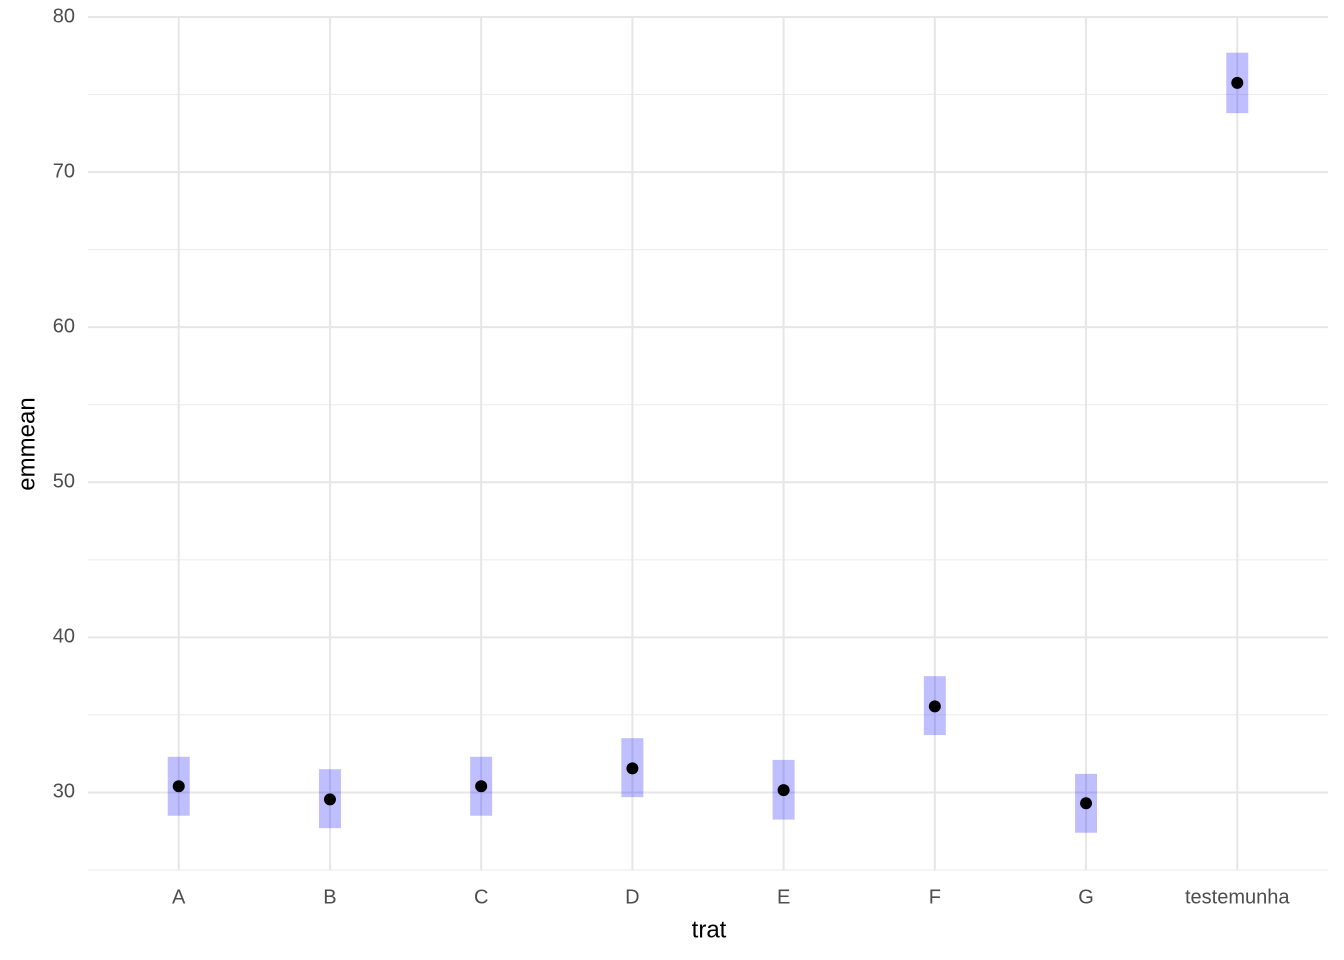  What do you see at coordinates (64, 171) in the screenshot?
I see `y-tick-label: 70` at bounding box center [64, 171].